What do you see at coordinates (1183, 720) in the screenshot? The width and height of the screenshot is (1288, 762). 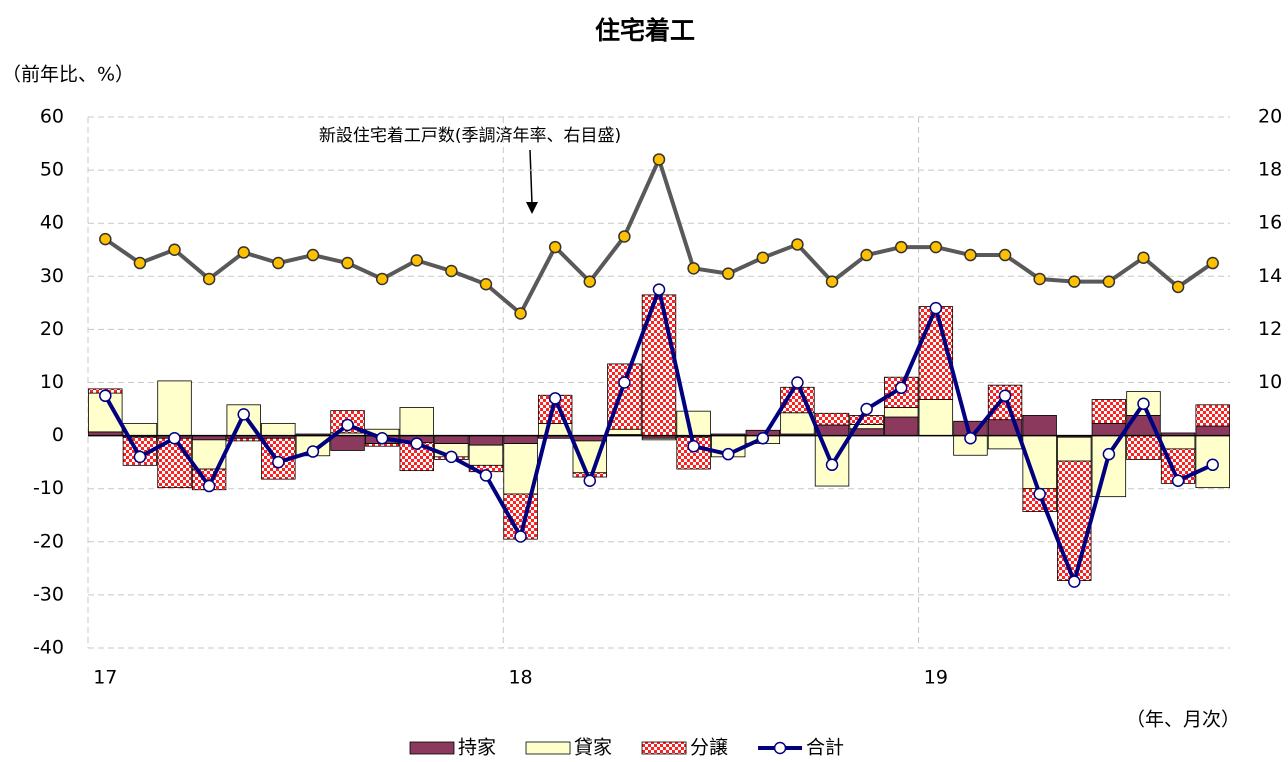 I see `x-axis-label: （年、月次）` at bounding box center [1183, 720].